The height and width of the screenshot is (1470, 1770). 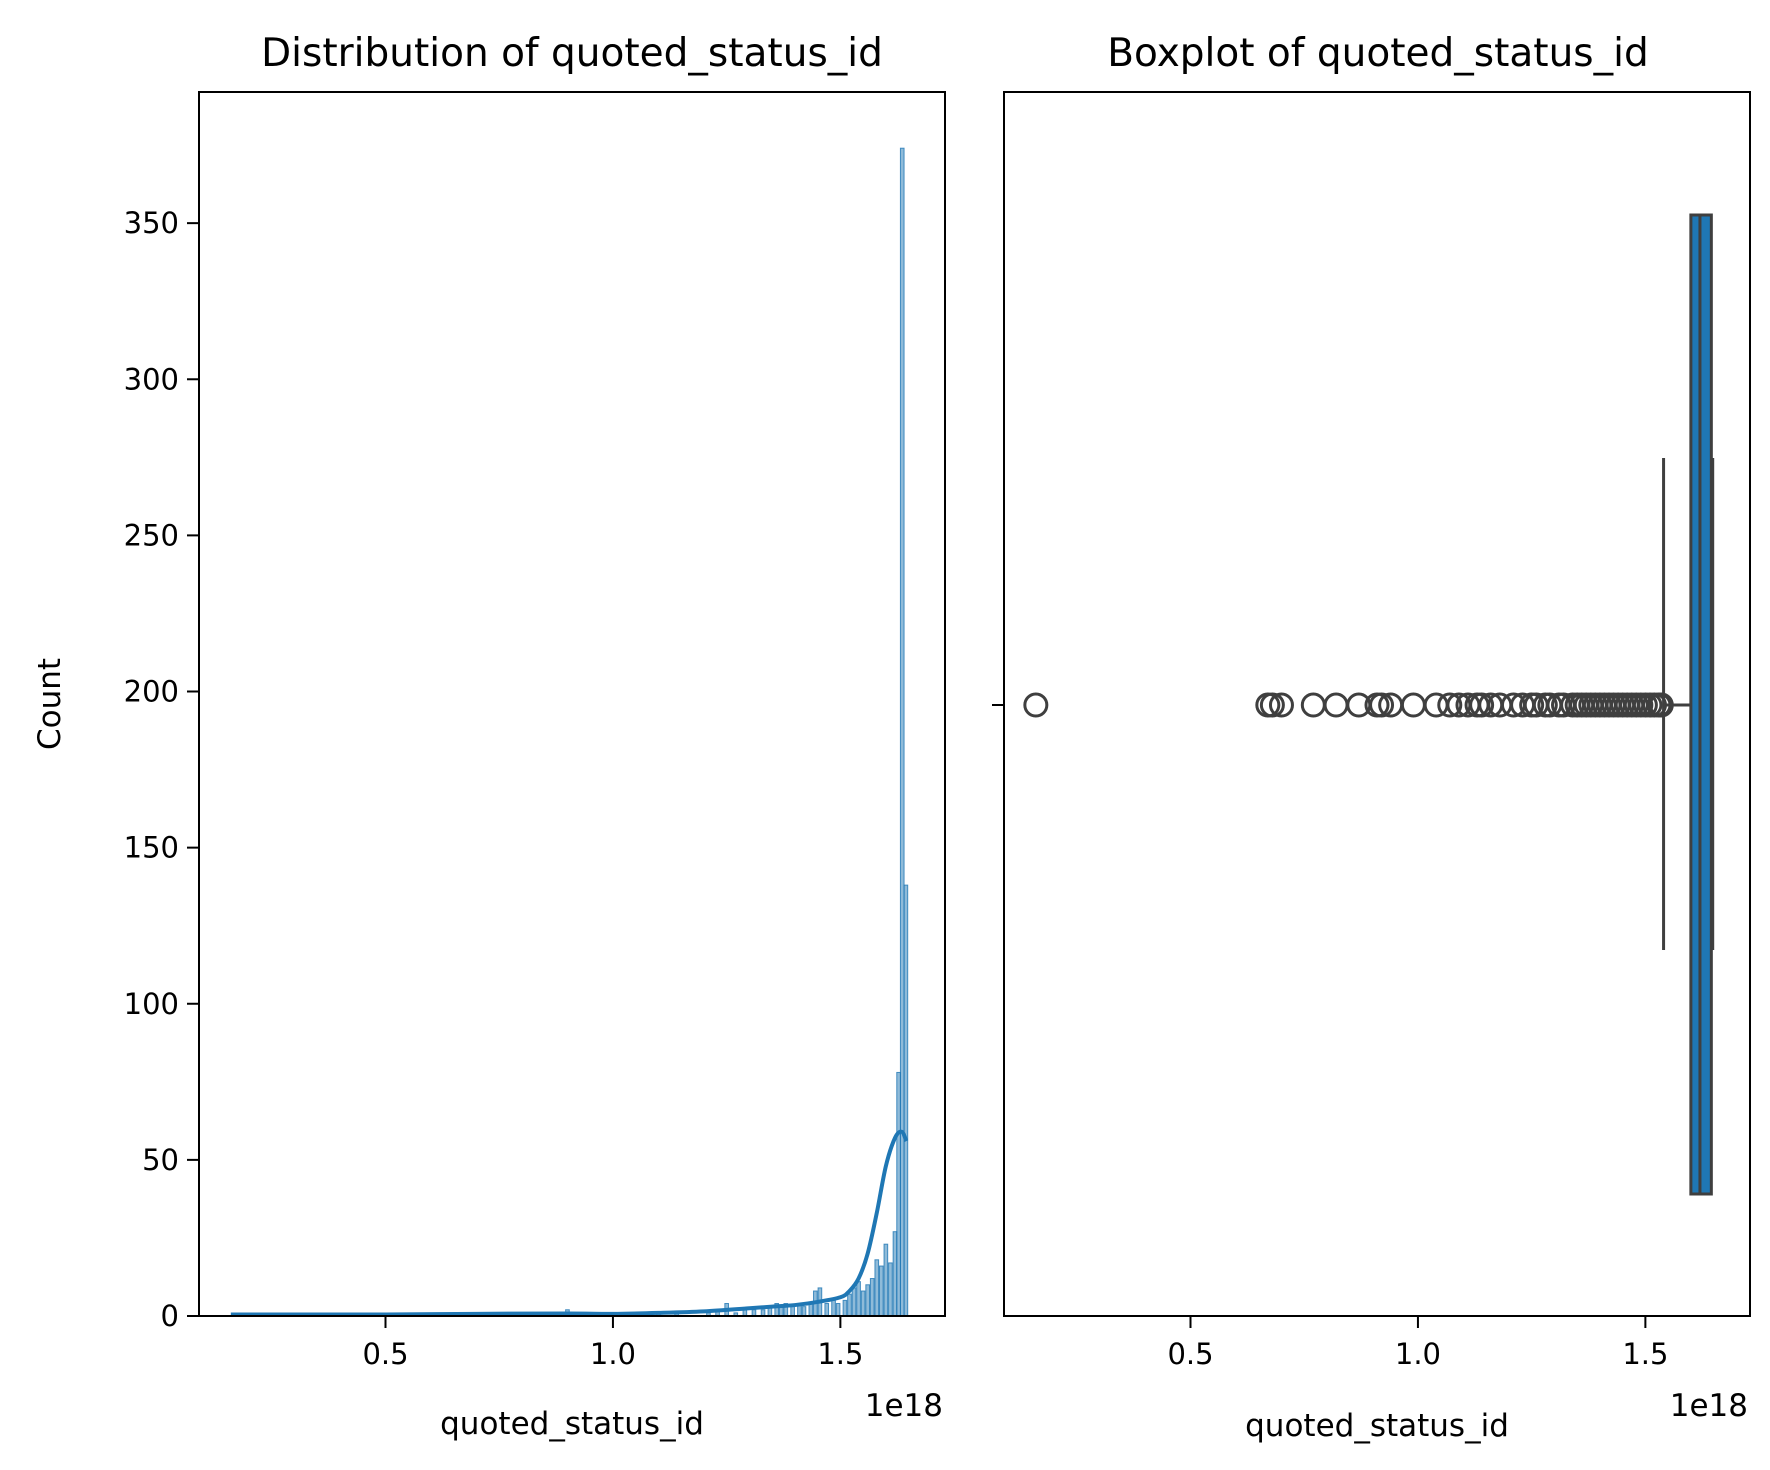 What do you see at coordinates (151, 223) in the screenshot?
I see `y-tick-label: 350` at bounding box center [151, 223].